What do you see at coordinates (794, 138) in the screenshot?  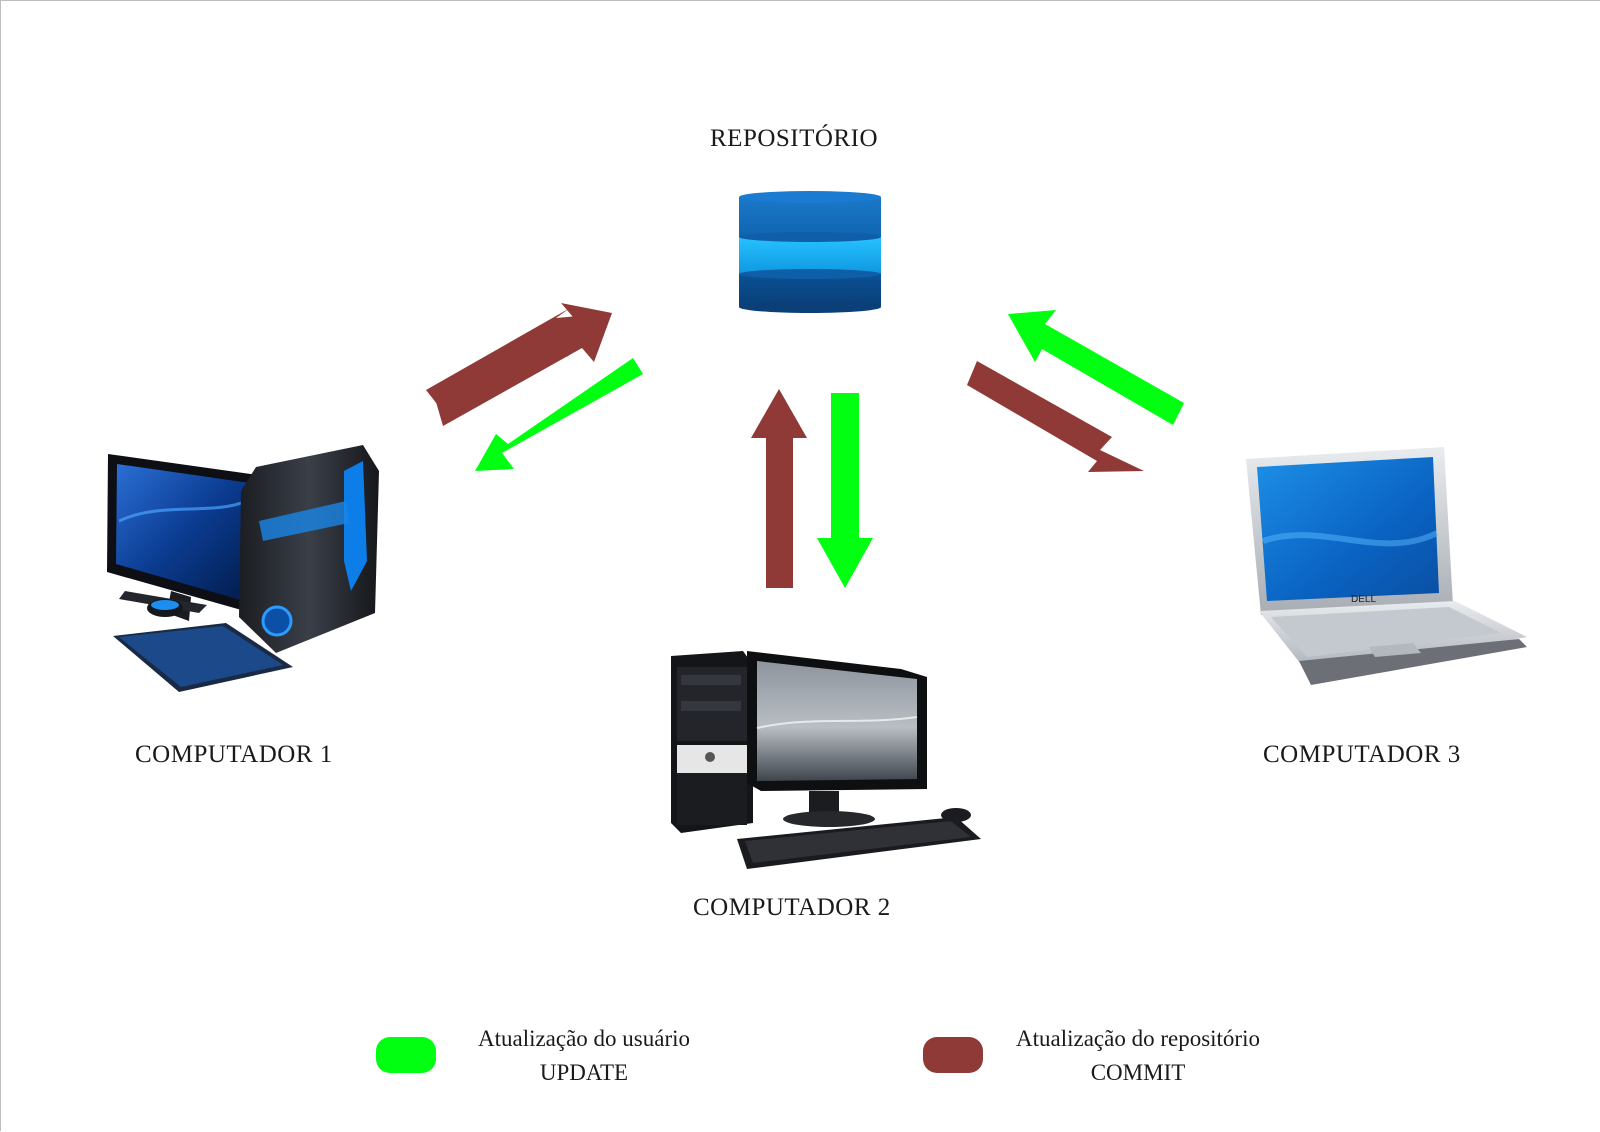 I see `repository-label: REPOSITÓRIO` at bounding box center [794, 138].